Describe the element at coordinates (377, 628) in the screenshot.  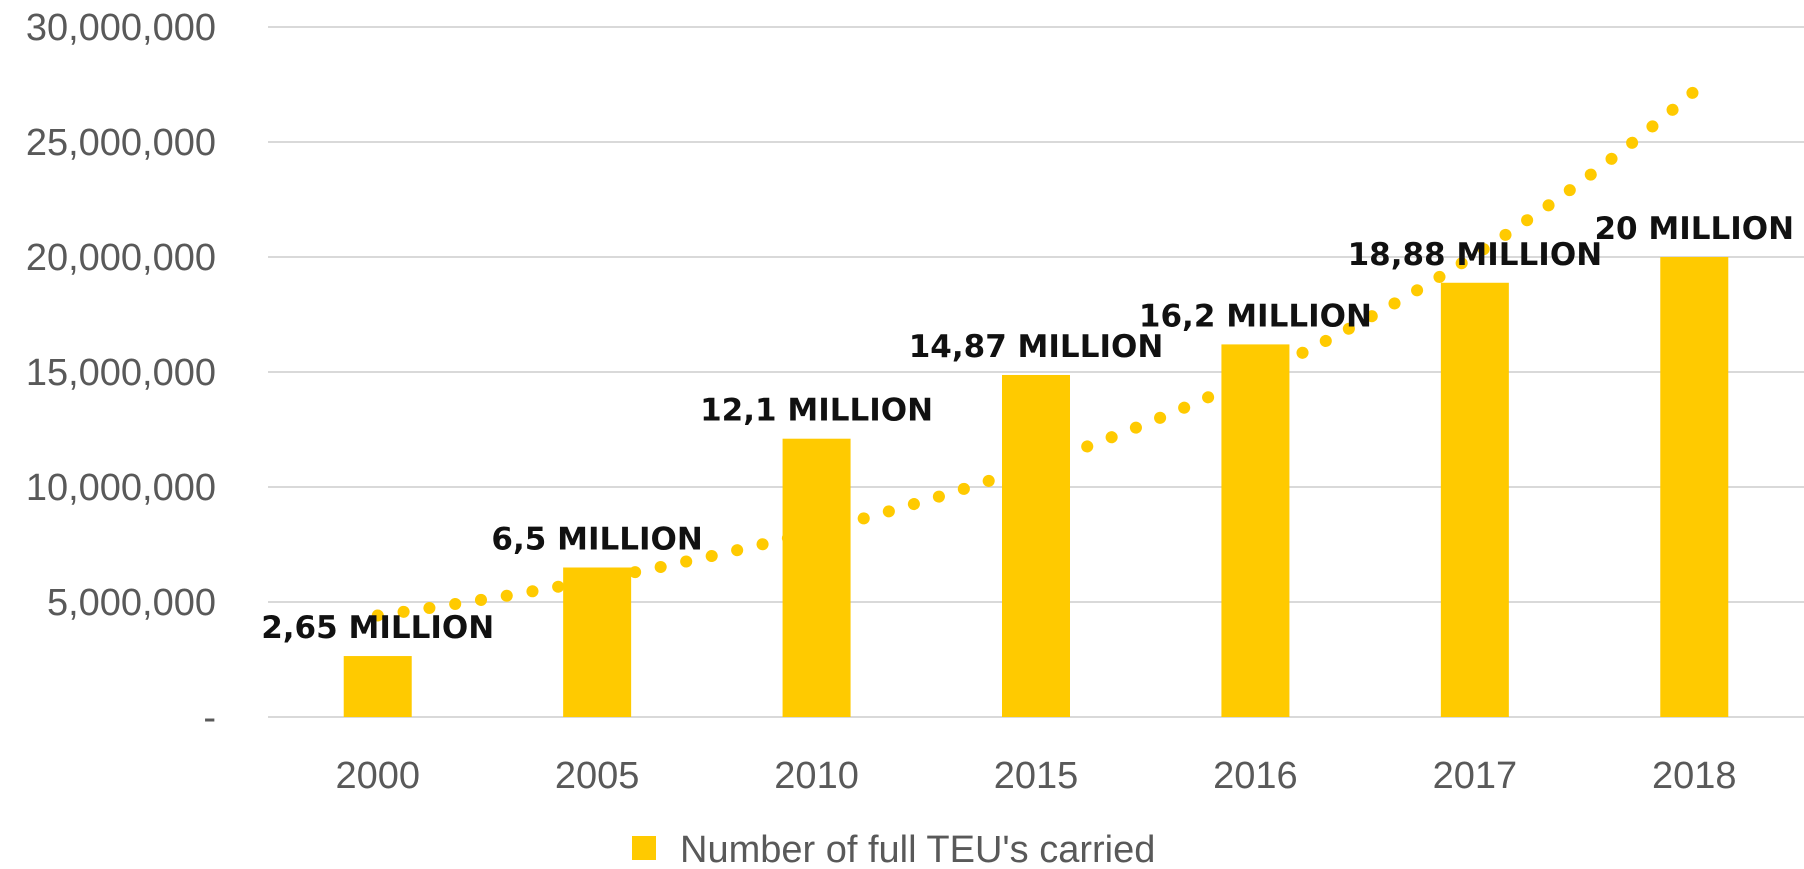
I see `bar-data-label: 2,65 MILLION` at that location.